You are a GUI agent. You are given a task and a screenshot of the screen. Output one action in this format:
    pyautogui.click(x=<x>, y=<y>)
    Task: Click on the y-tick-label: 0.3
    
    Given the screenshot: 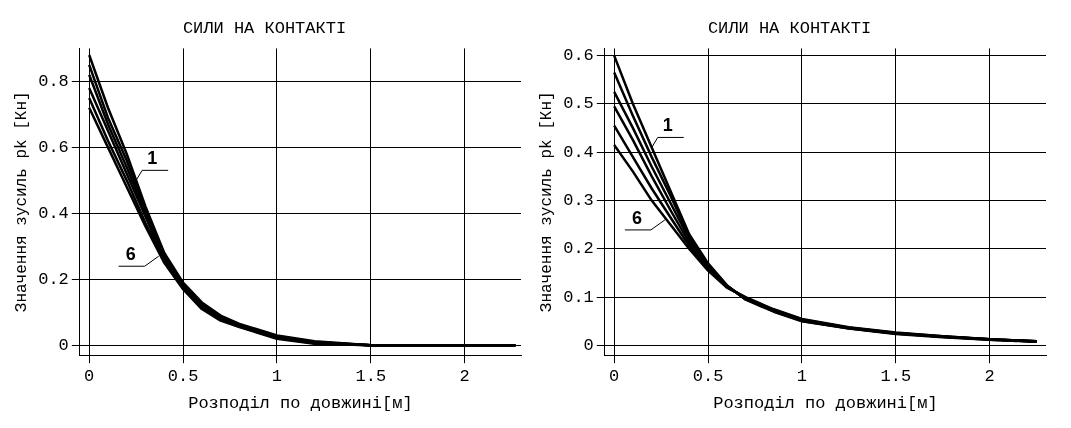 What is the action you would take?
    pyautogui.click(x=578, y=201)
    